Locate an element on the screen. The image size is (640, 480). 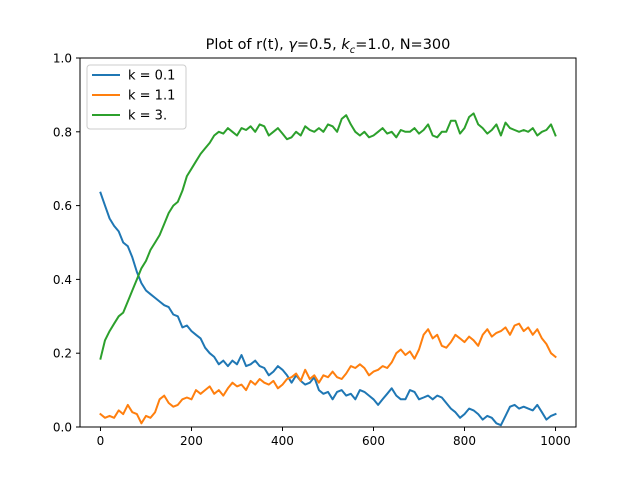
y-tick-label: 0.8 is located at coordinates (62, 132).